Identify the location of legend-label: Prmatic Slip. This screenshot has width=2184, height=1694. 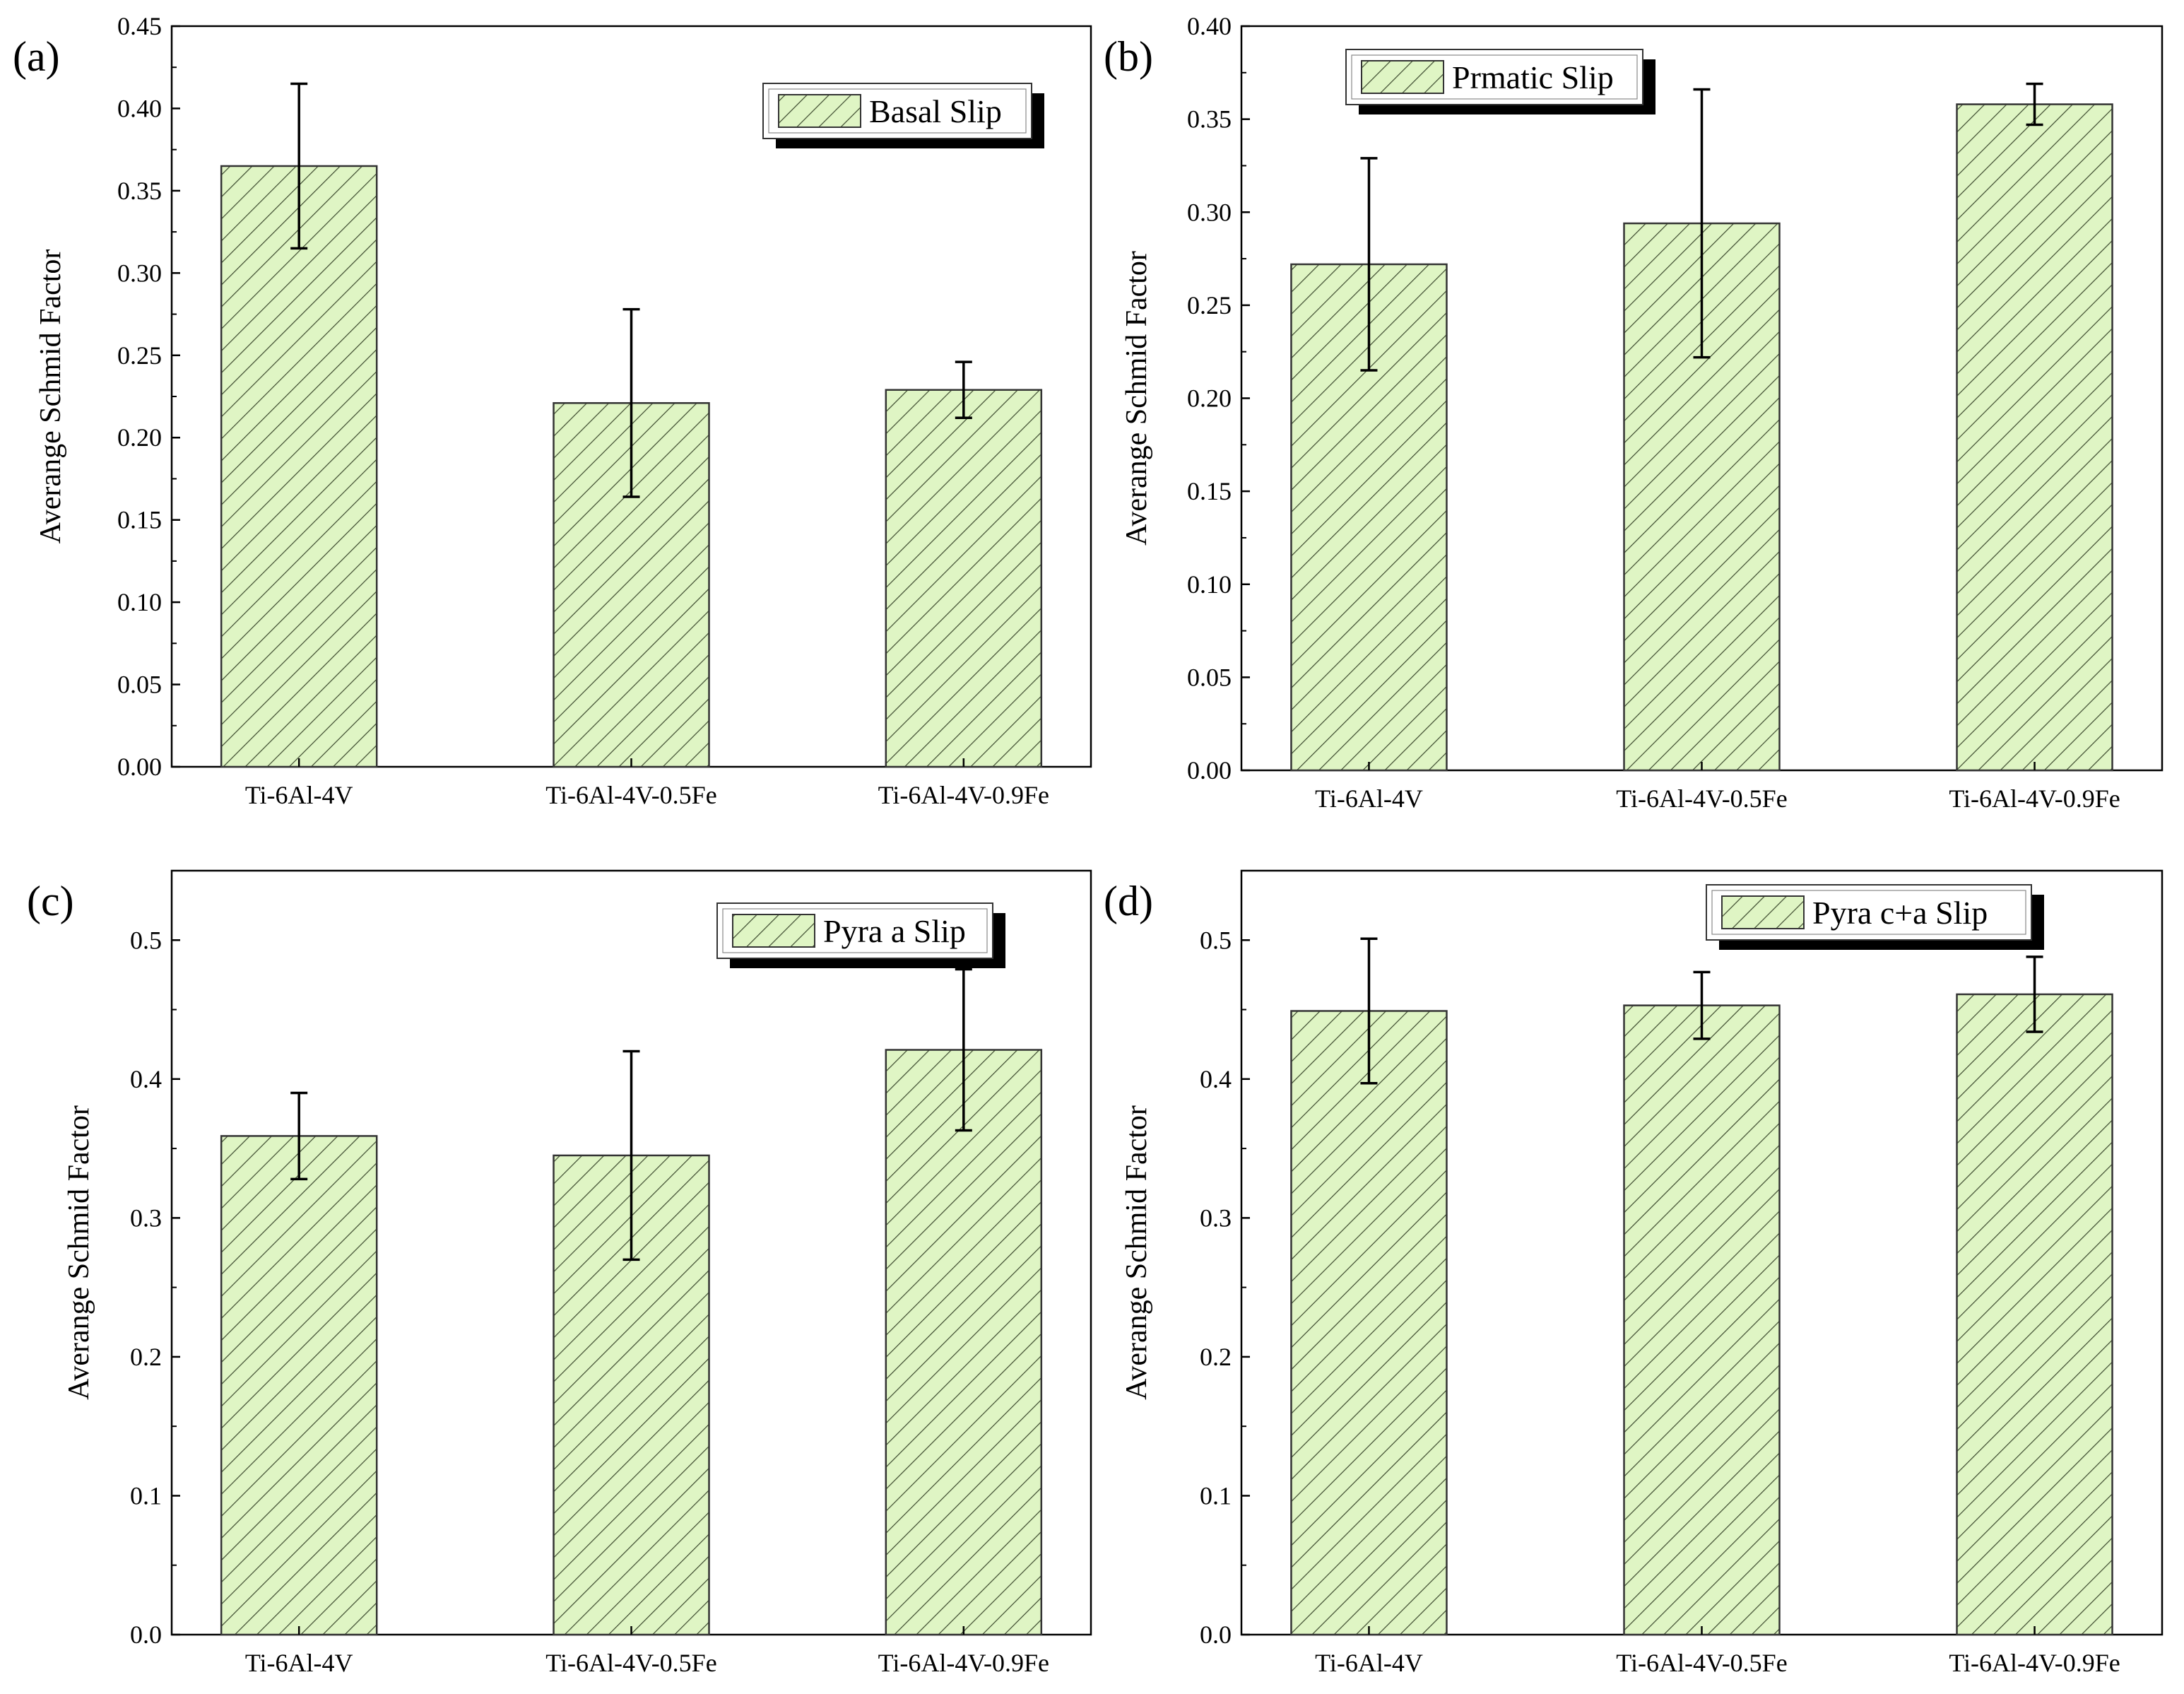
(1533, 77).